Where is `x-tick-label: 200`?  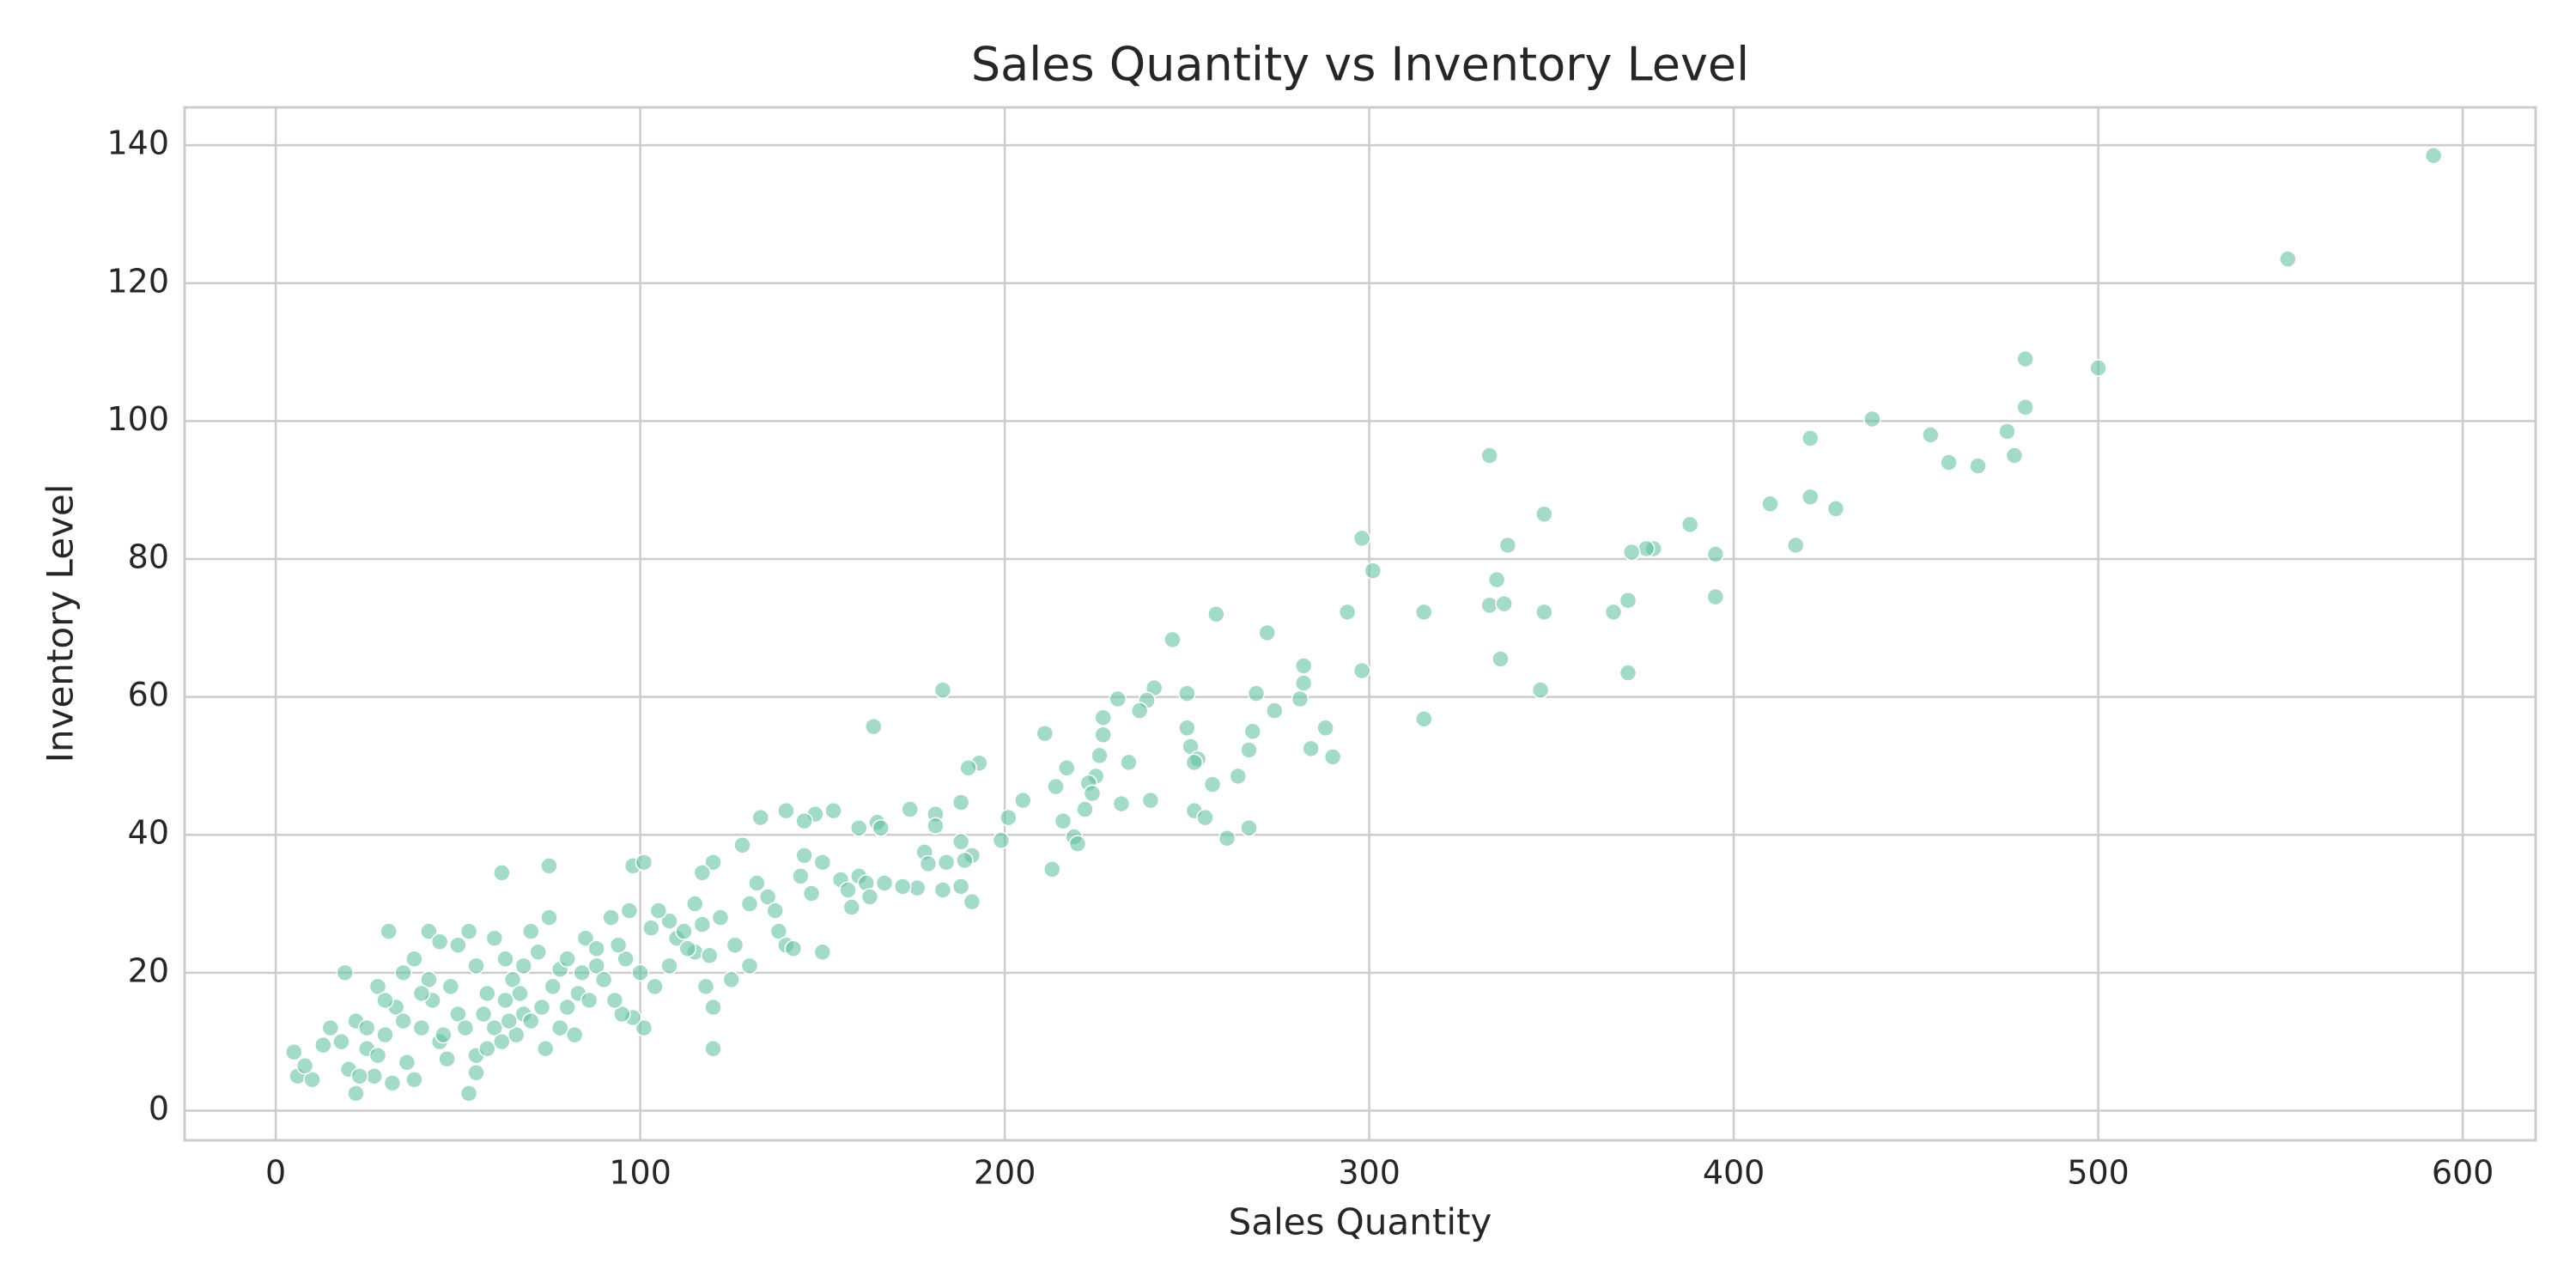 x-tick-label: 200 is located at coordinates (1005, 1173).